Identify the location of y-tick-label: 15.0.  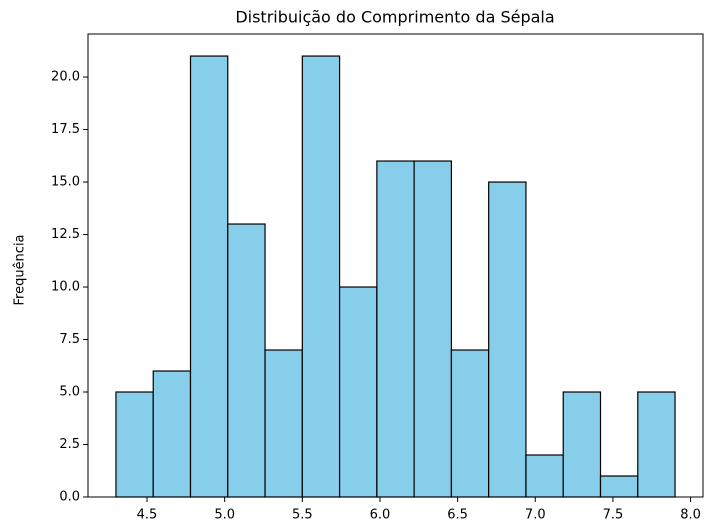
(65, 182).